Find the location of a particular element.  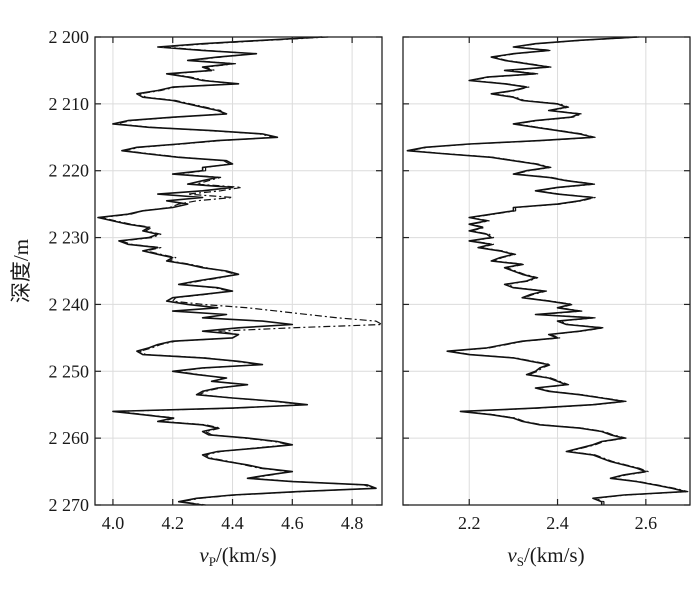

vp-axis-label: vP/(km/s) is located at coordinates (237, 556).